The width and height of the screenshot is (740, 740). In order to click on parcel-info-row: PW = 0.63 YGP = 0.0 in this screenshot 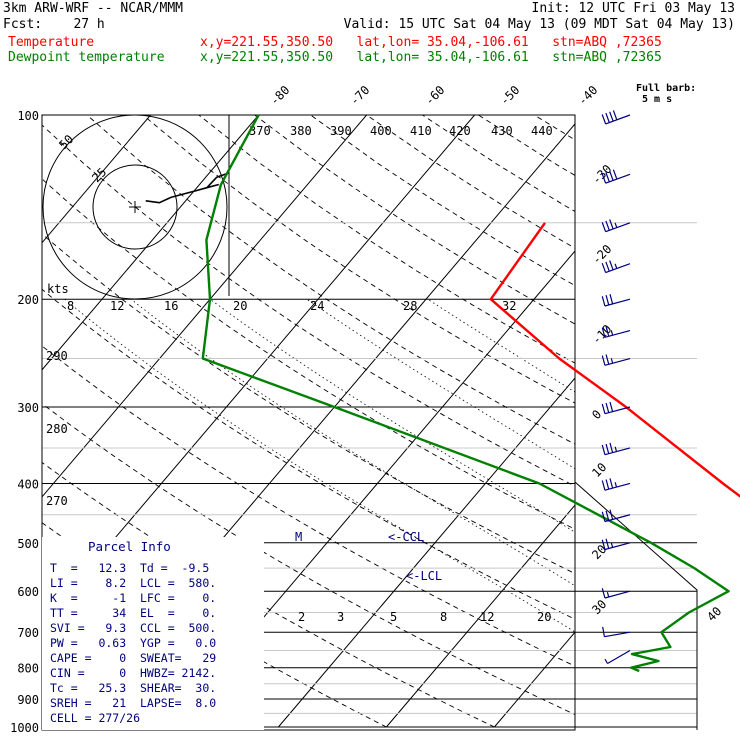, I will do `click(133, 643)`.